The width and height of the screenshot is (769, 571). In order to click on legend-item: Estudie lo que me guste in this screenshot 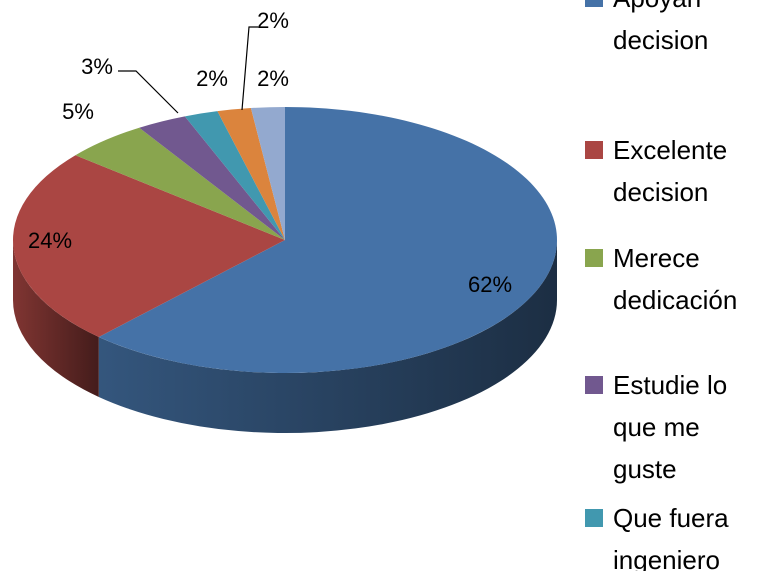, I will do `click(675, 427)`.